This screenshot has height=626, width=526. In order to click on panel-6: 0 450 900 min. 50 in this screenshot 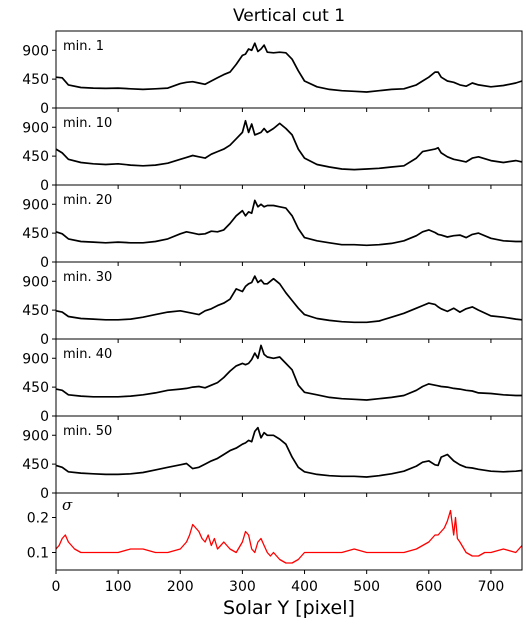, I will do `click(272, 458)`.